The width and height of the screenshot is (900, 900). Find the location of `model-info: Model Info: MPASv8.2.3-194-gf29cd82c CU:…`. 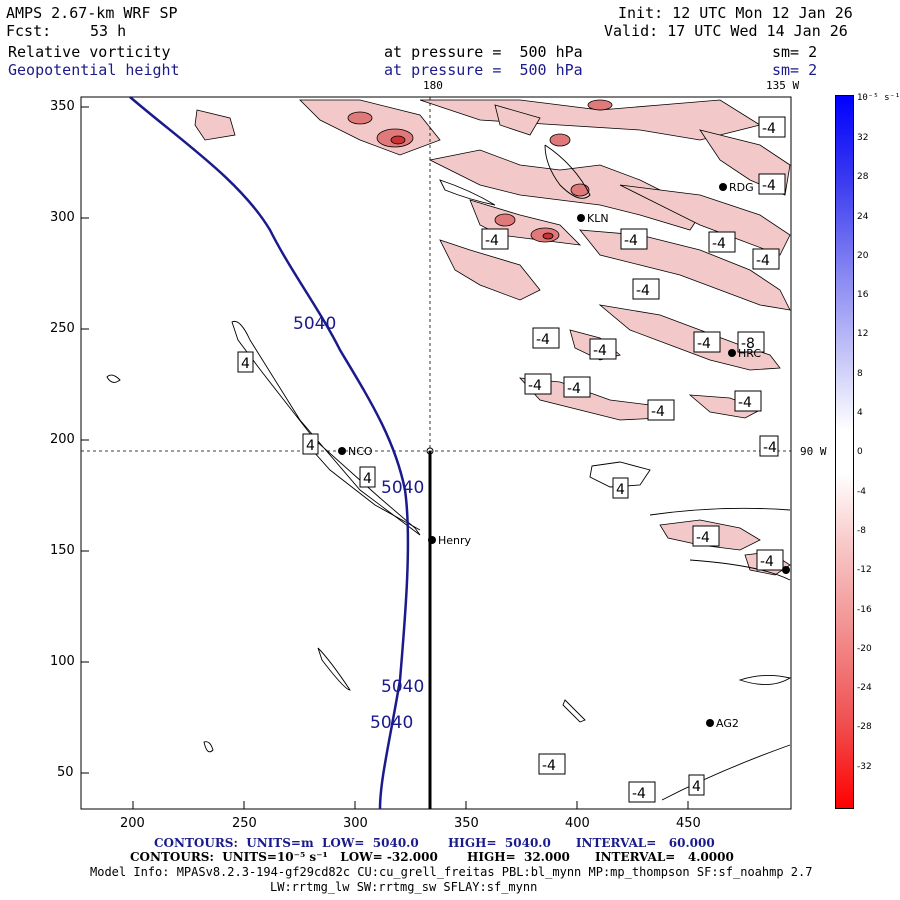

model-info: Model Info: MPASv8.2.3-194-gf29cd82c CU:… is located at coordinates (451, 872).